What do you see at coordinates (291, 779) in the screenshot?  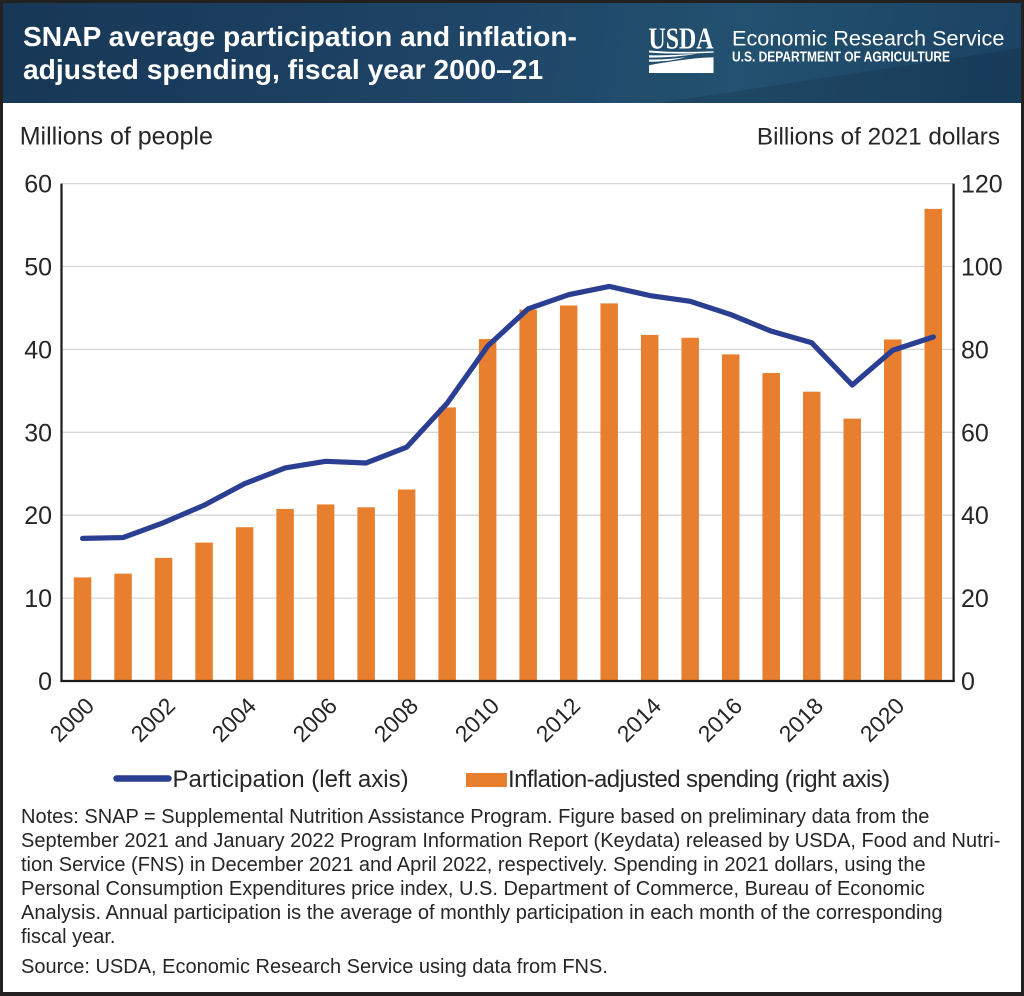 I see `svg-text: Participation (left axis)` at bounding box center [291, 779].